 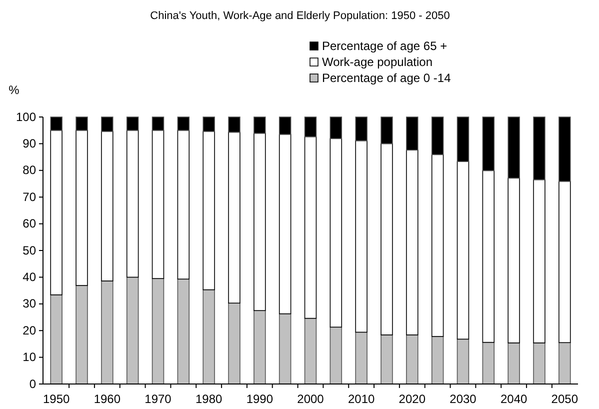 What do you see at coordinates (387, 78) in the screenshot?
I see `legend-label: Percentage of age 0 -14` at bounding box center [387, 78].